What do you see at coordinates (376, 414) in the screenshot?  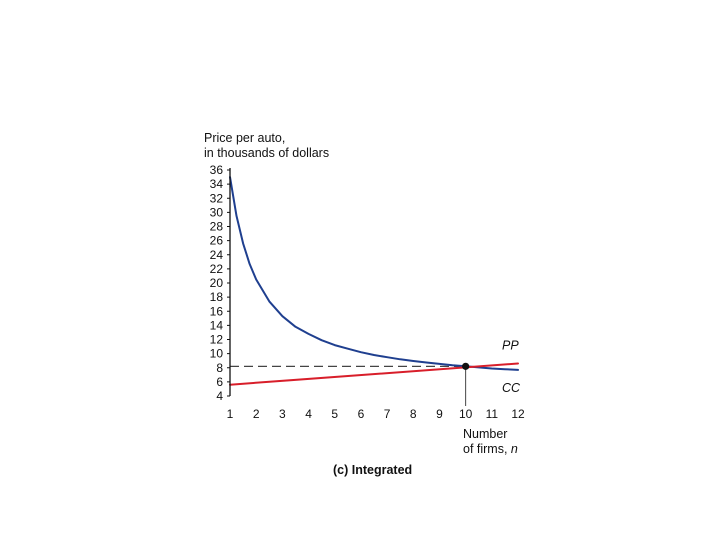 I see `x-axis-ticks: 1 2 3 4 5 6 7 8 9 10 11 12` at bounding box center [376, 414].